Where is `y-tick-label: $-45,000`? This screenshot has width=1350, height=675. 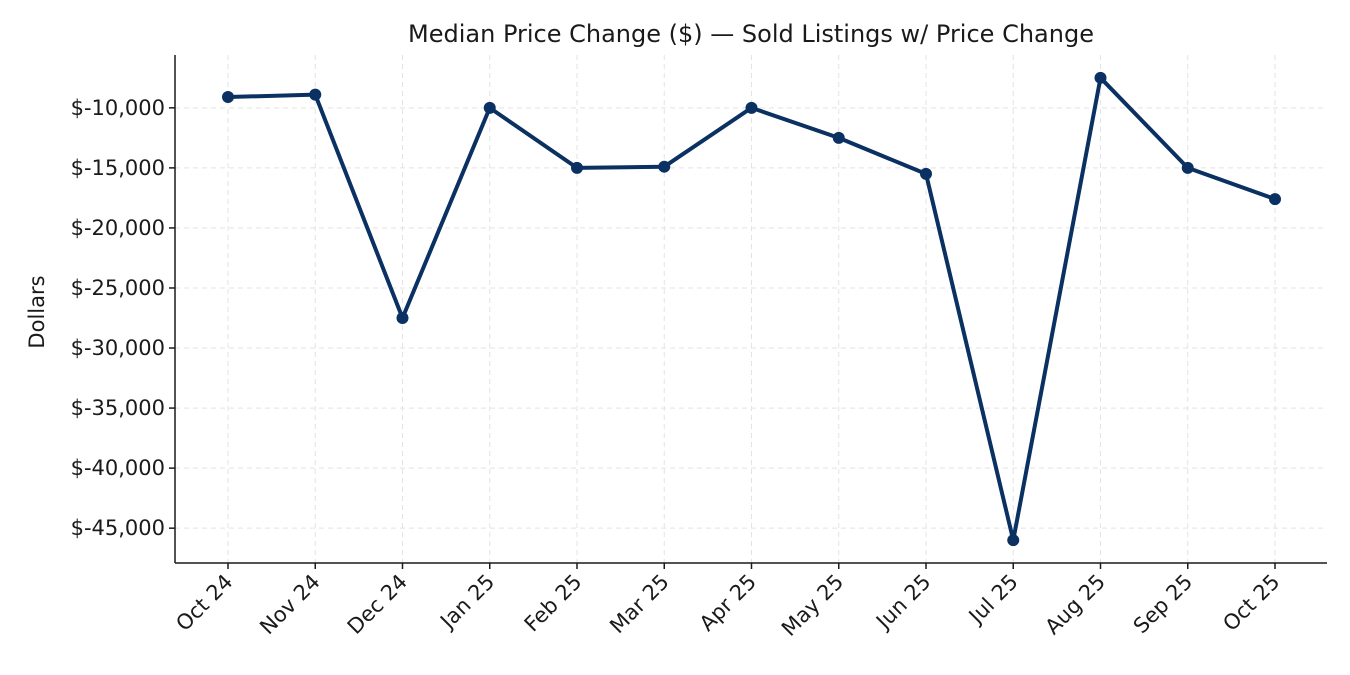
y-tick-label: $-45,000 is located at coordinates (118, 528).